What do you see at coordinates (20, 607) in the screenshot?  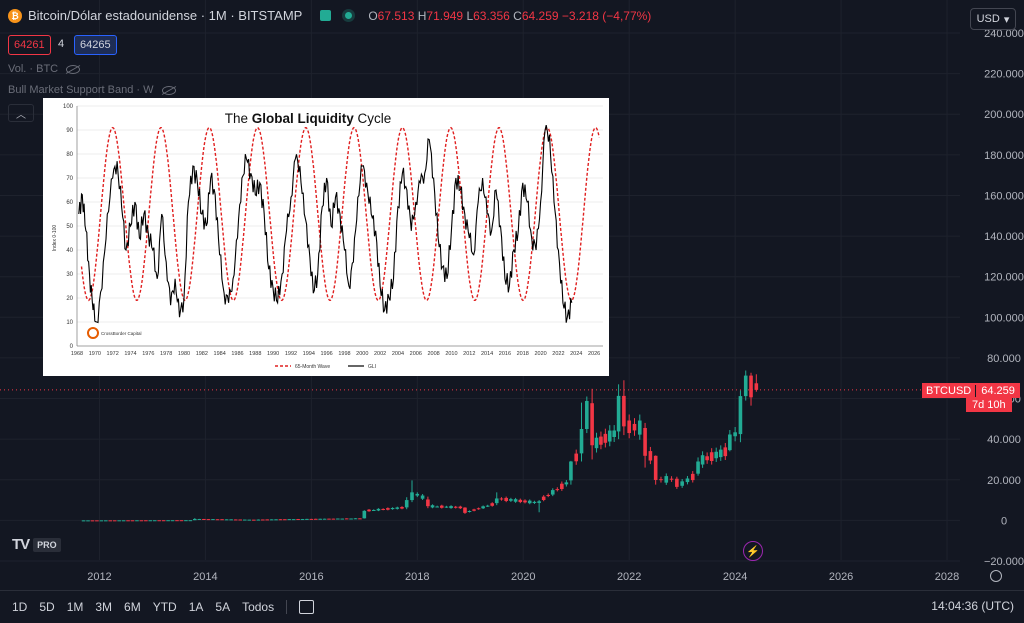 I see `timeframe-1d: 1D` at bounding box center [20, 607].